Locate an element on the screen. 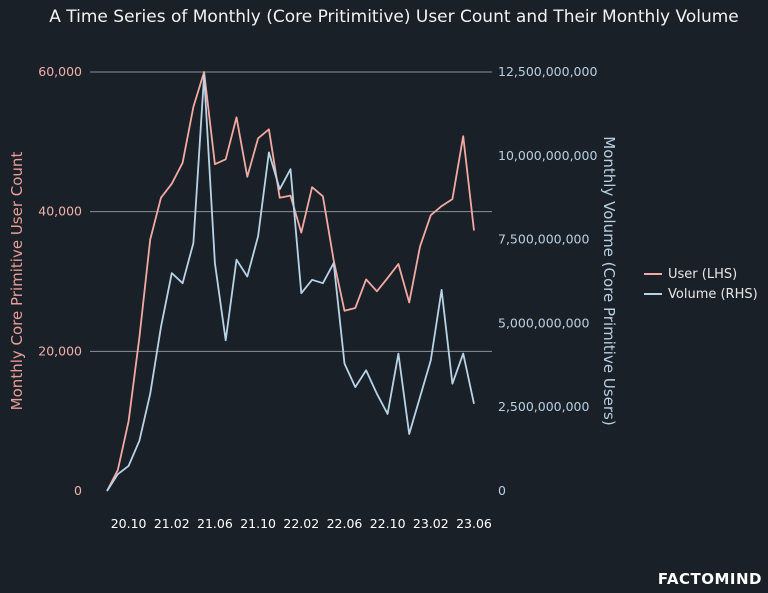 This screenshot has height=593, width=768. right-tick-label: 12,500,000,000 is located at coordinates (547, 71).